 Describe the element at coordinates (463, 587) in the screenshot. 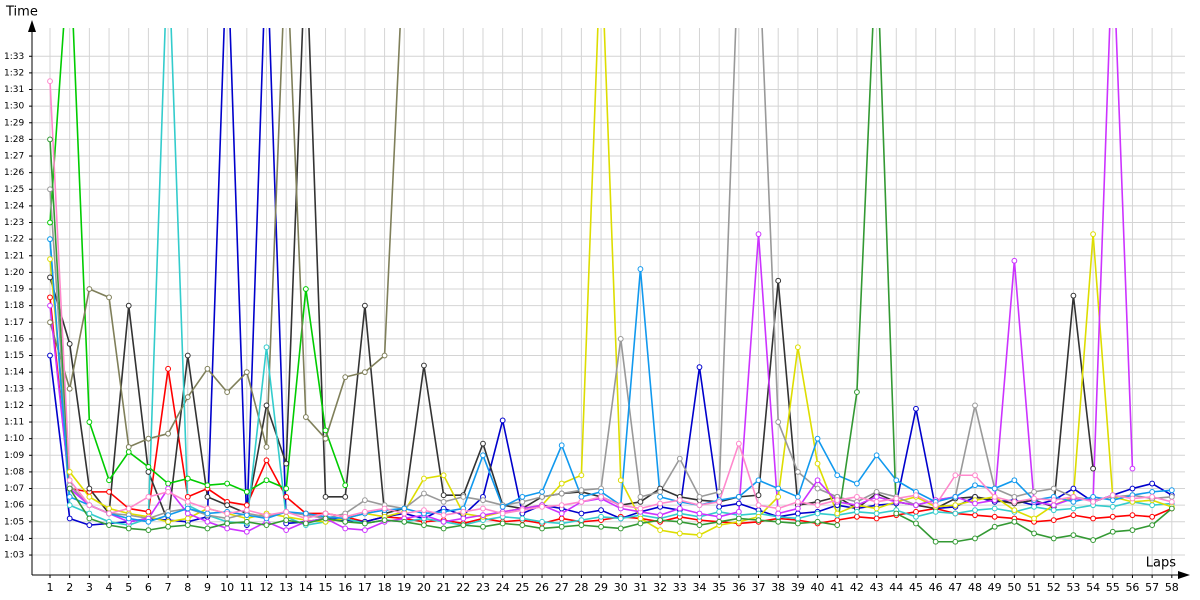

I see `x-tick-label: 22` at that location.